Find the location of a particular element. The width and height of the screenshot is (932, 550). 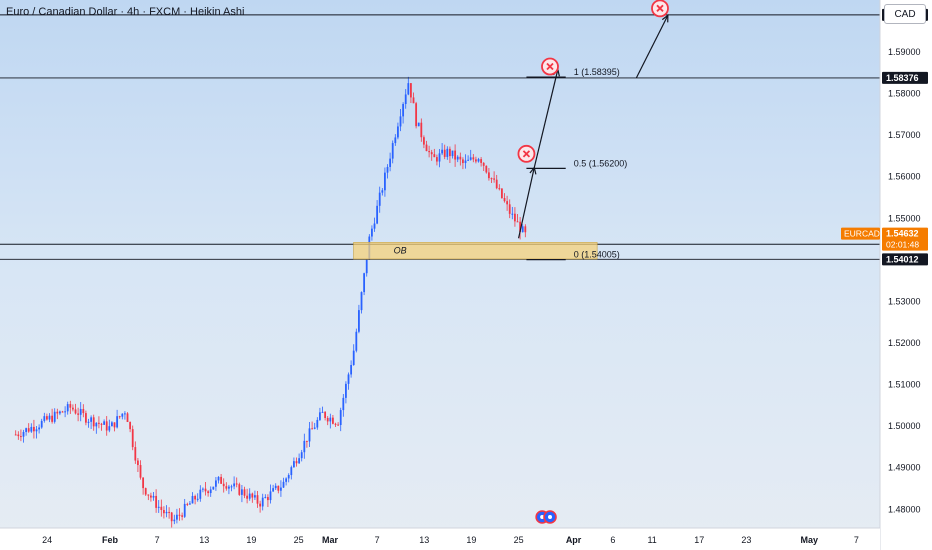

time-axis: 24 Feb 7 13 19 25 Mar 7 13 19 25 Apr 6 11 17 23 May 7 is located at coordinates (440, 538).